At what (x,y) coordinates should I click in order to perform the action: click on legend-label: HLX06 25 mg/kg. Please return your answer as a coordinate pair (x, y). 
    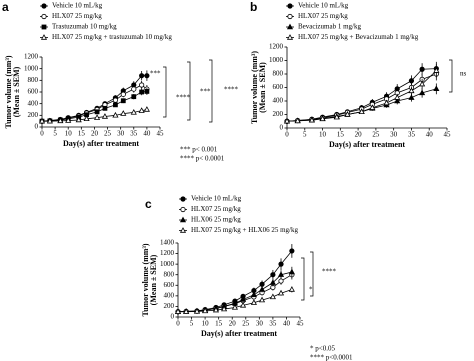
    Looking at the image, I should click on (216, 220).